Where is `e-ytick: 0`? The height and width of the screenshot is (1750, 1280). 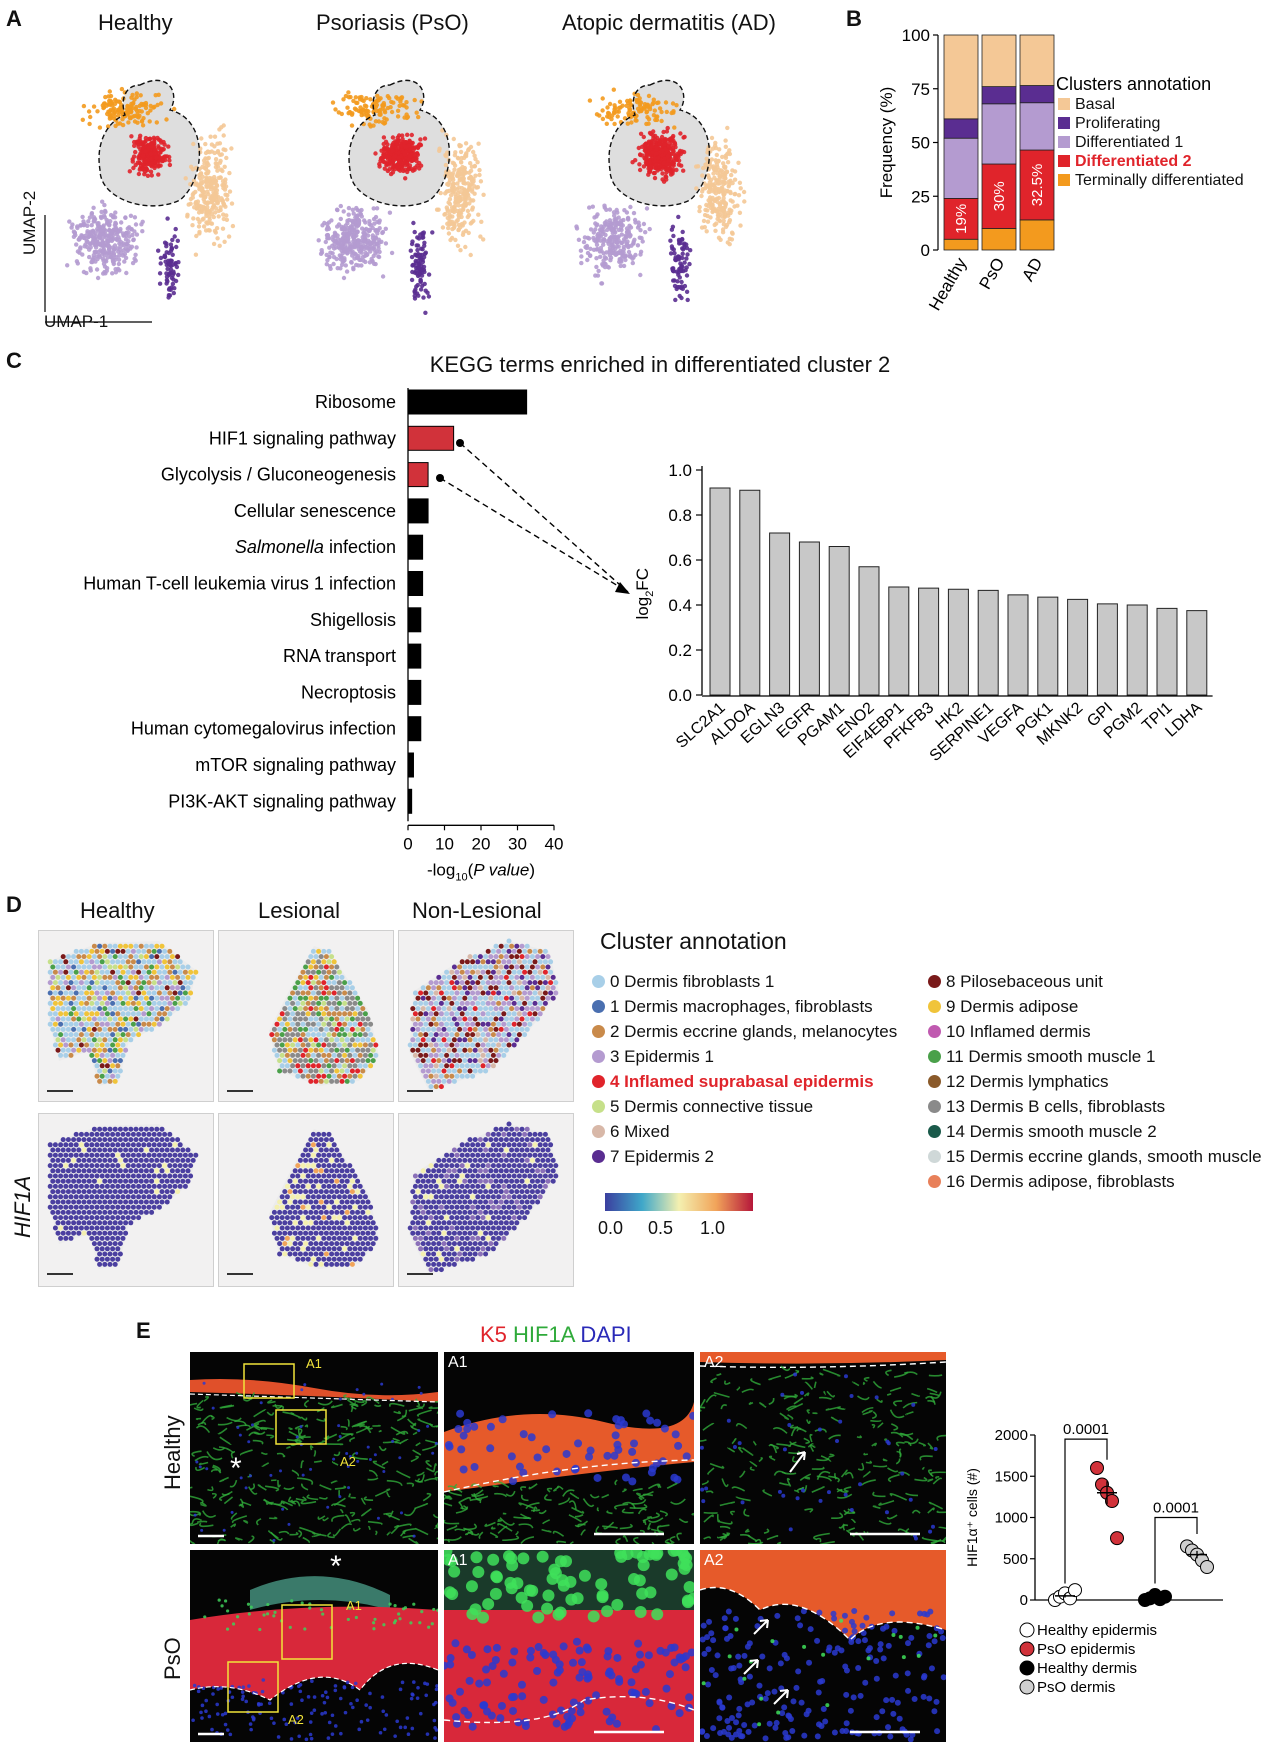
e-ytick: 0 is located at coordinates (1024, 1600).